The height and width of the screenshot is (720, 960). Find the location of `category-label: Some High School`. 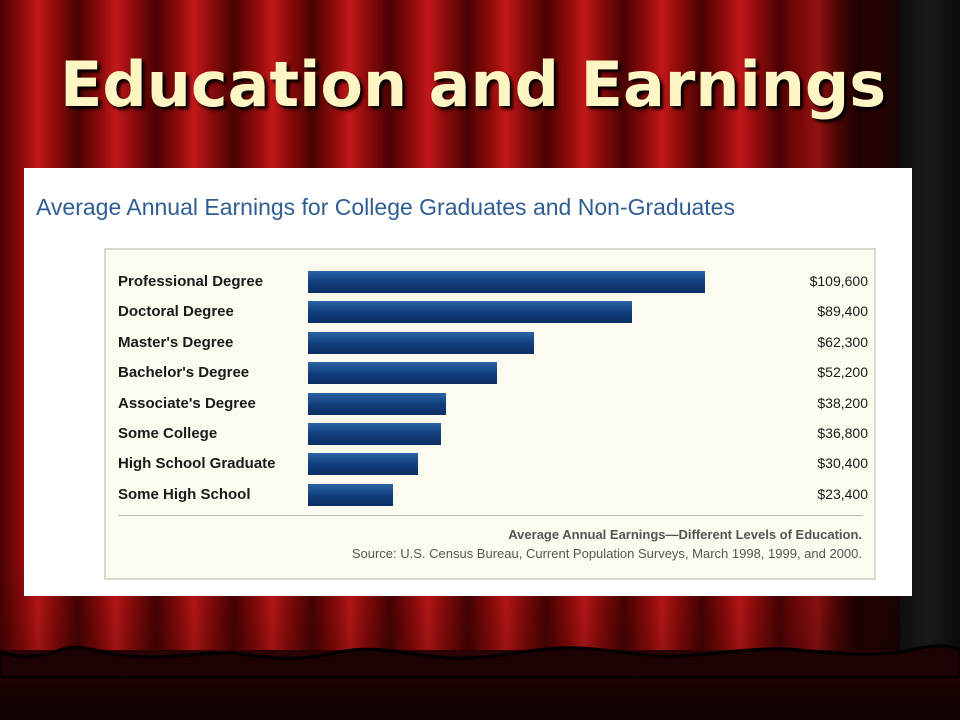

category-label: Some High School is located at coordinates (184, 494).